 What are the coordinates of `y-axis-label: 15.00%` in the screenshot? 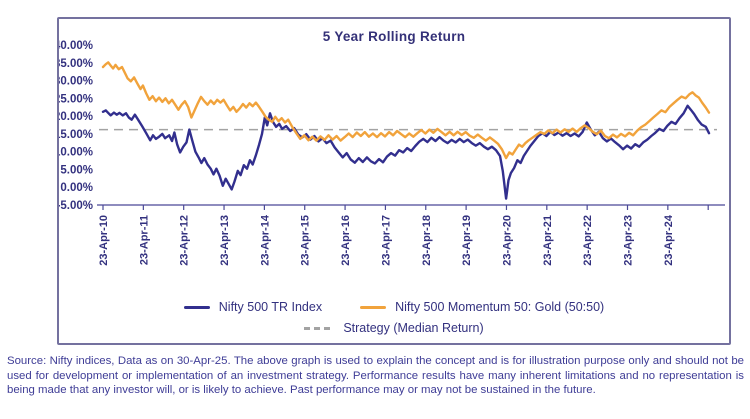 It's located at (76, 135).